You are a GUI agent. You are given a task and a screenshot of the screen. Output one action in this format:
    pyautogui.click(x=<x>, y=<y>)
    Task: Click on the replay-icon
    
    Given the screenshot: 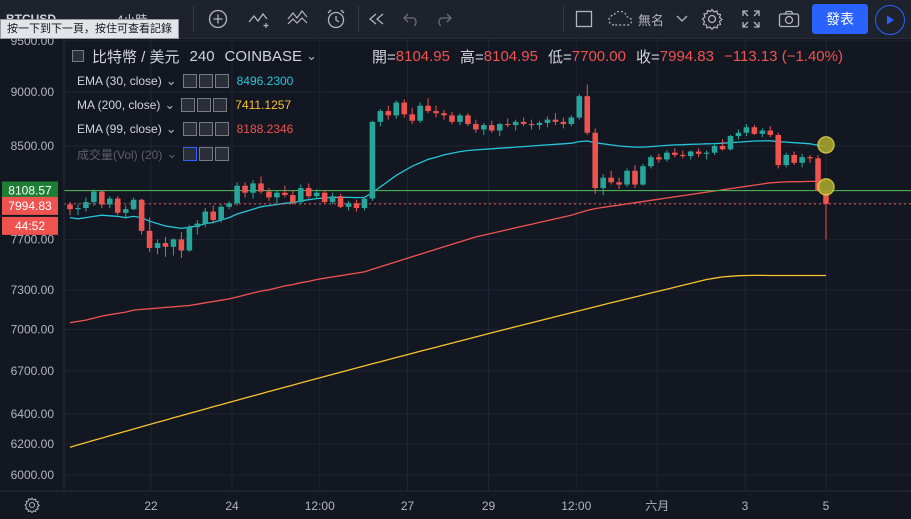 What is the action you would take?
    pyautogui.click(x=377, y=19)
    